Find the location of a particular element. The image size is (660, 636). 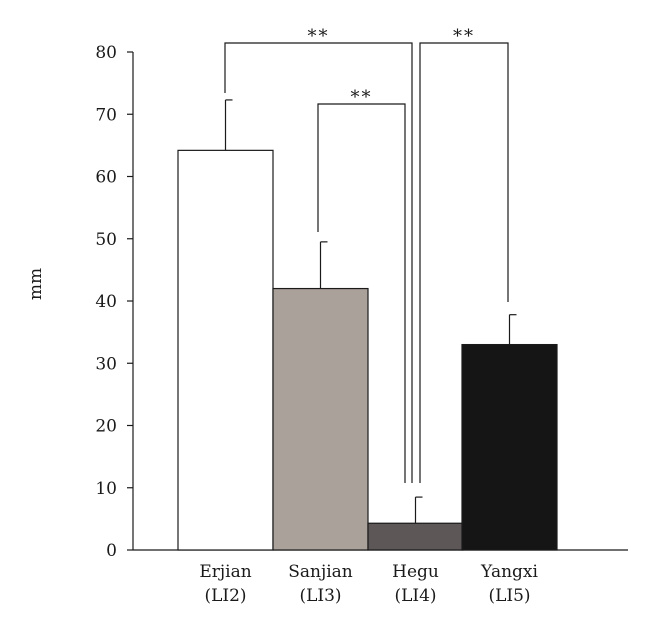

x-tick-label: (LI5) is located at coordinates (509, 596).